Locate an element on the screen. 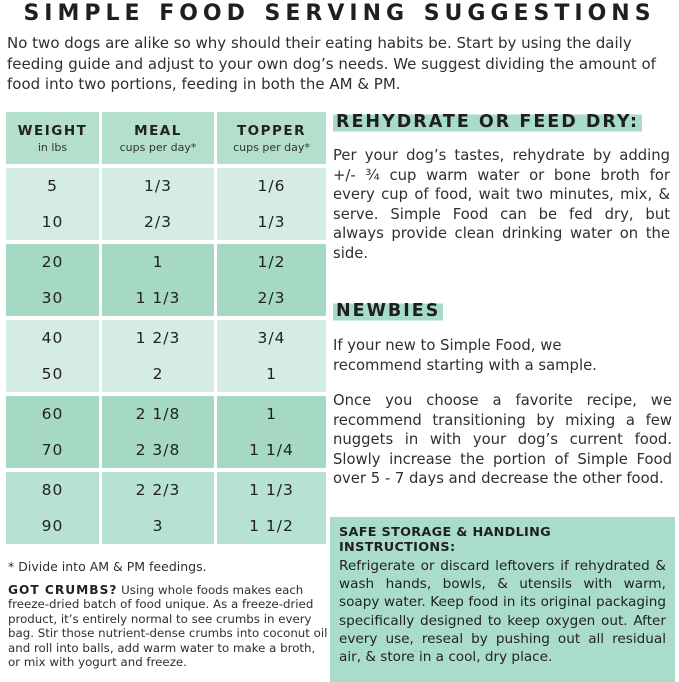 This screenshot has width=679, height=682. meal-cell: 1 1/3 is located at coordinates (158, 298).